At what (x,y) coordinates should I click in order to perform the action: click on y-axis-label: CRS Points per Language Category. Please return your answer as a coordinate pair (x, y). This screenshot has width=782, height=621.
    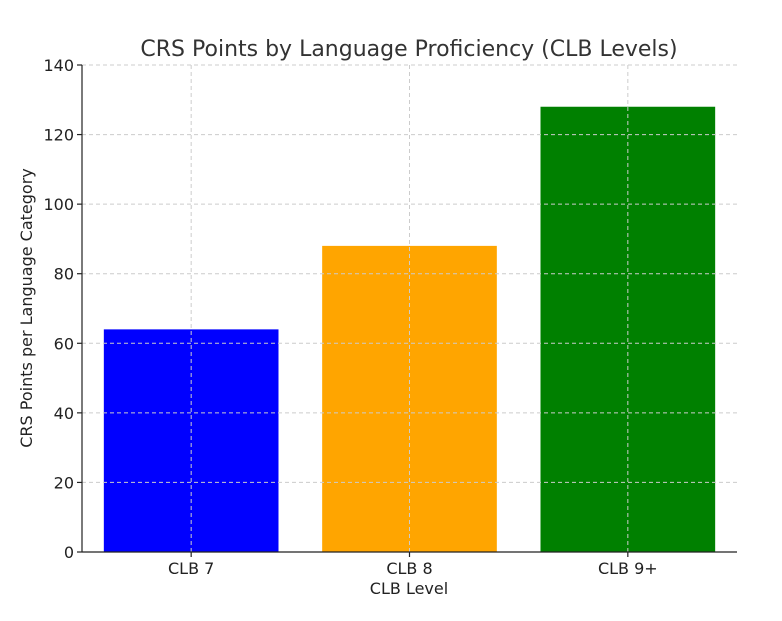
    Looking at the image, I should click on (26, 307).